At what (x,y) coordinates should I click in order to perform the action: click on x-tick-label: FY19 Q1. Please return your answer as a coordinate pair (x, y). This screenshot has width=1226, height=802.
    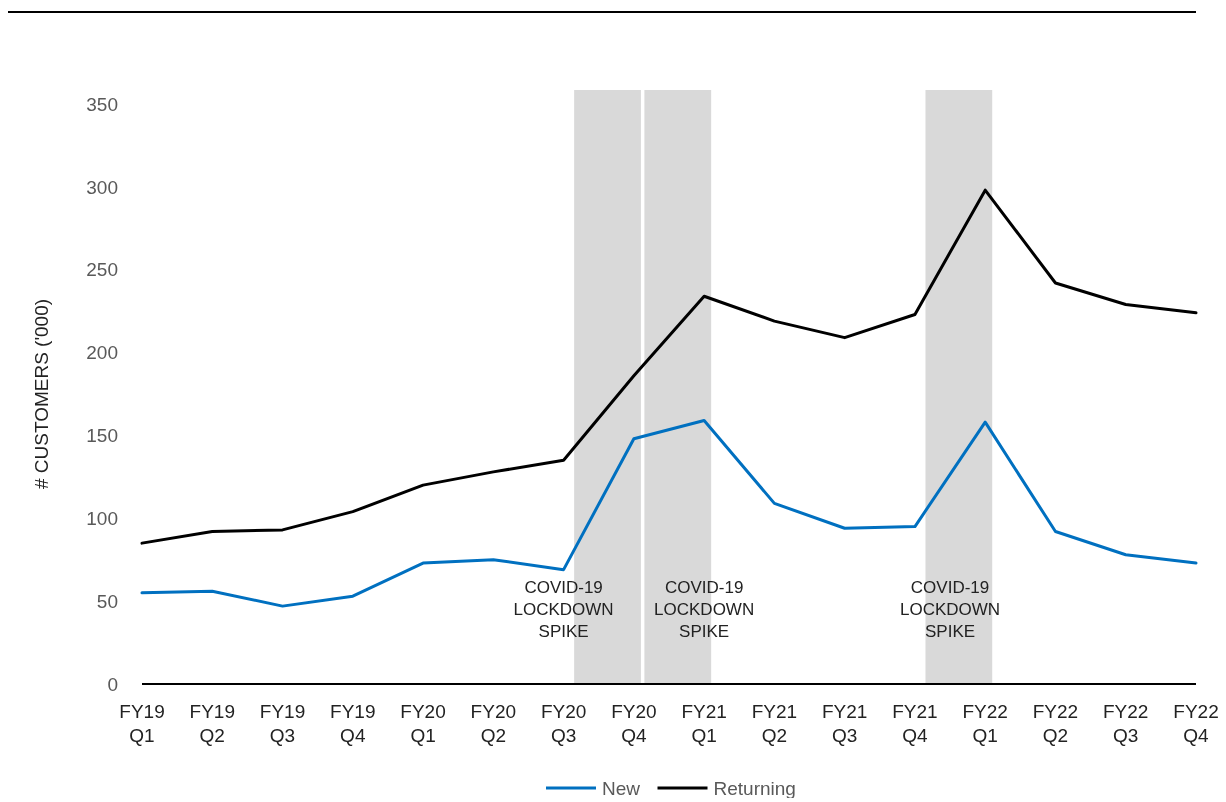
    Looking at the image, I should click on (142, 723).